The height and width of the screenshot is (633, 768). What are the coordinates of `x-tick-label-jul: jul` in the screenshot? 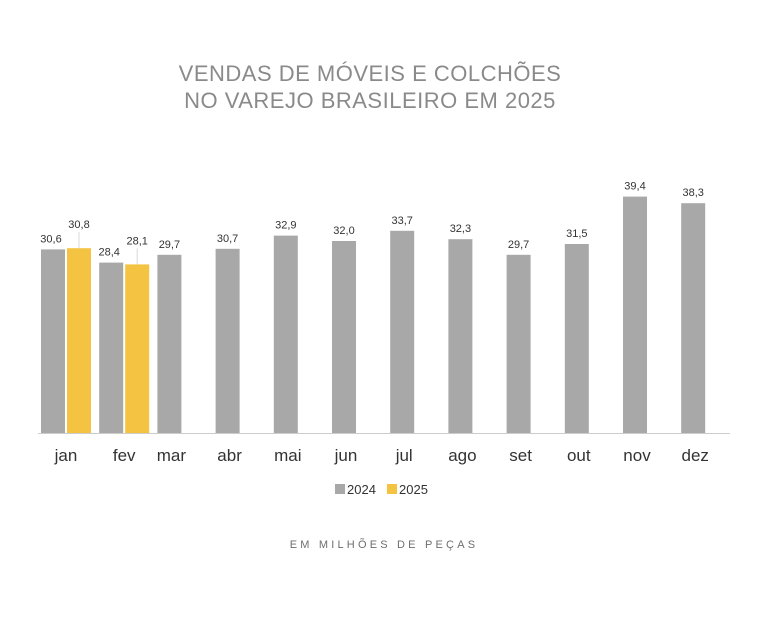 It's located at (404, 455).